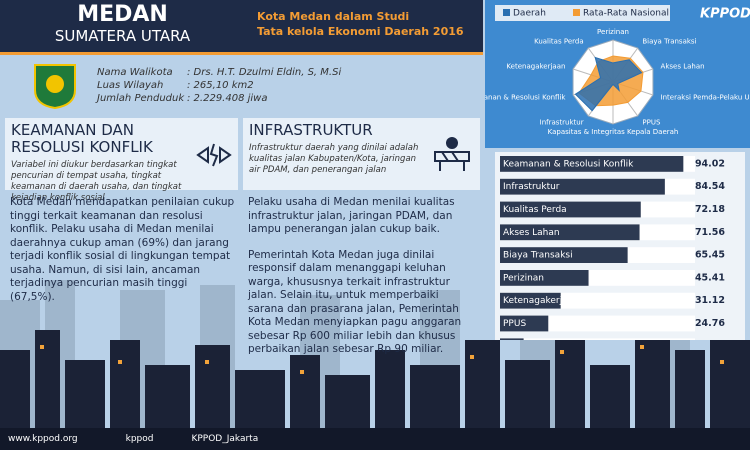  Describe the element at coordinates (514, 324) in the screenshot. I see `bar-label: PPUS` at that location.